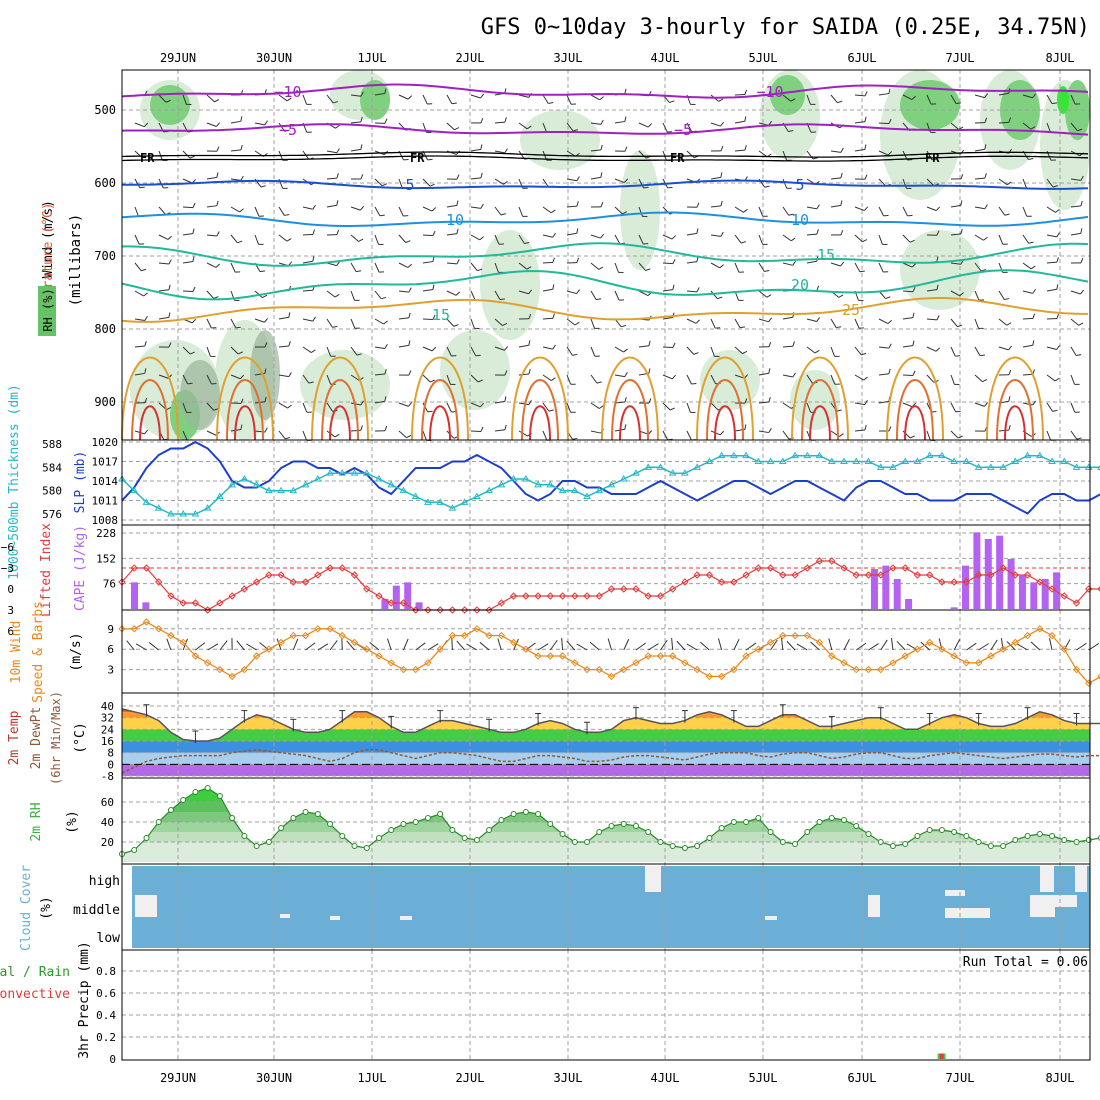 Image resolution: width=1100 pixels, height=1100 pixels. I want to click on date-label-top: 6JUL, so click(862, 58).